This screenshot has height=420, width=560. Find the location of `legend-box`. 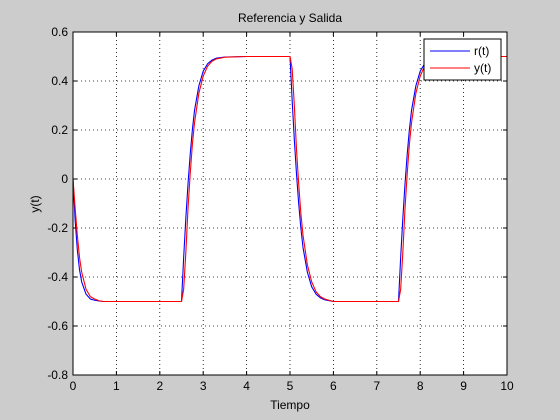

legend-box is located at coordinates (462, 59).